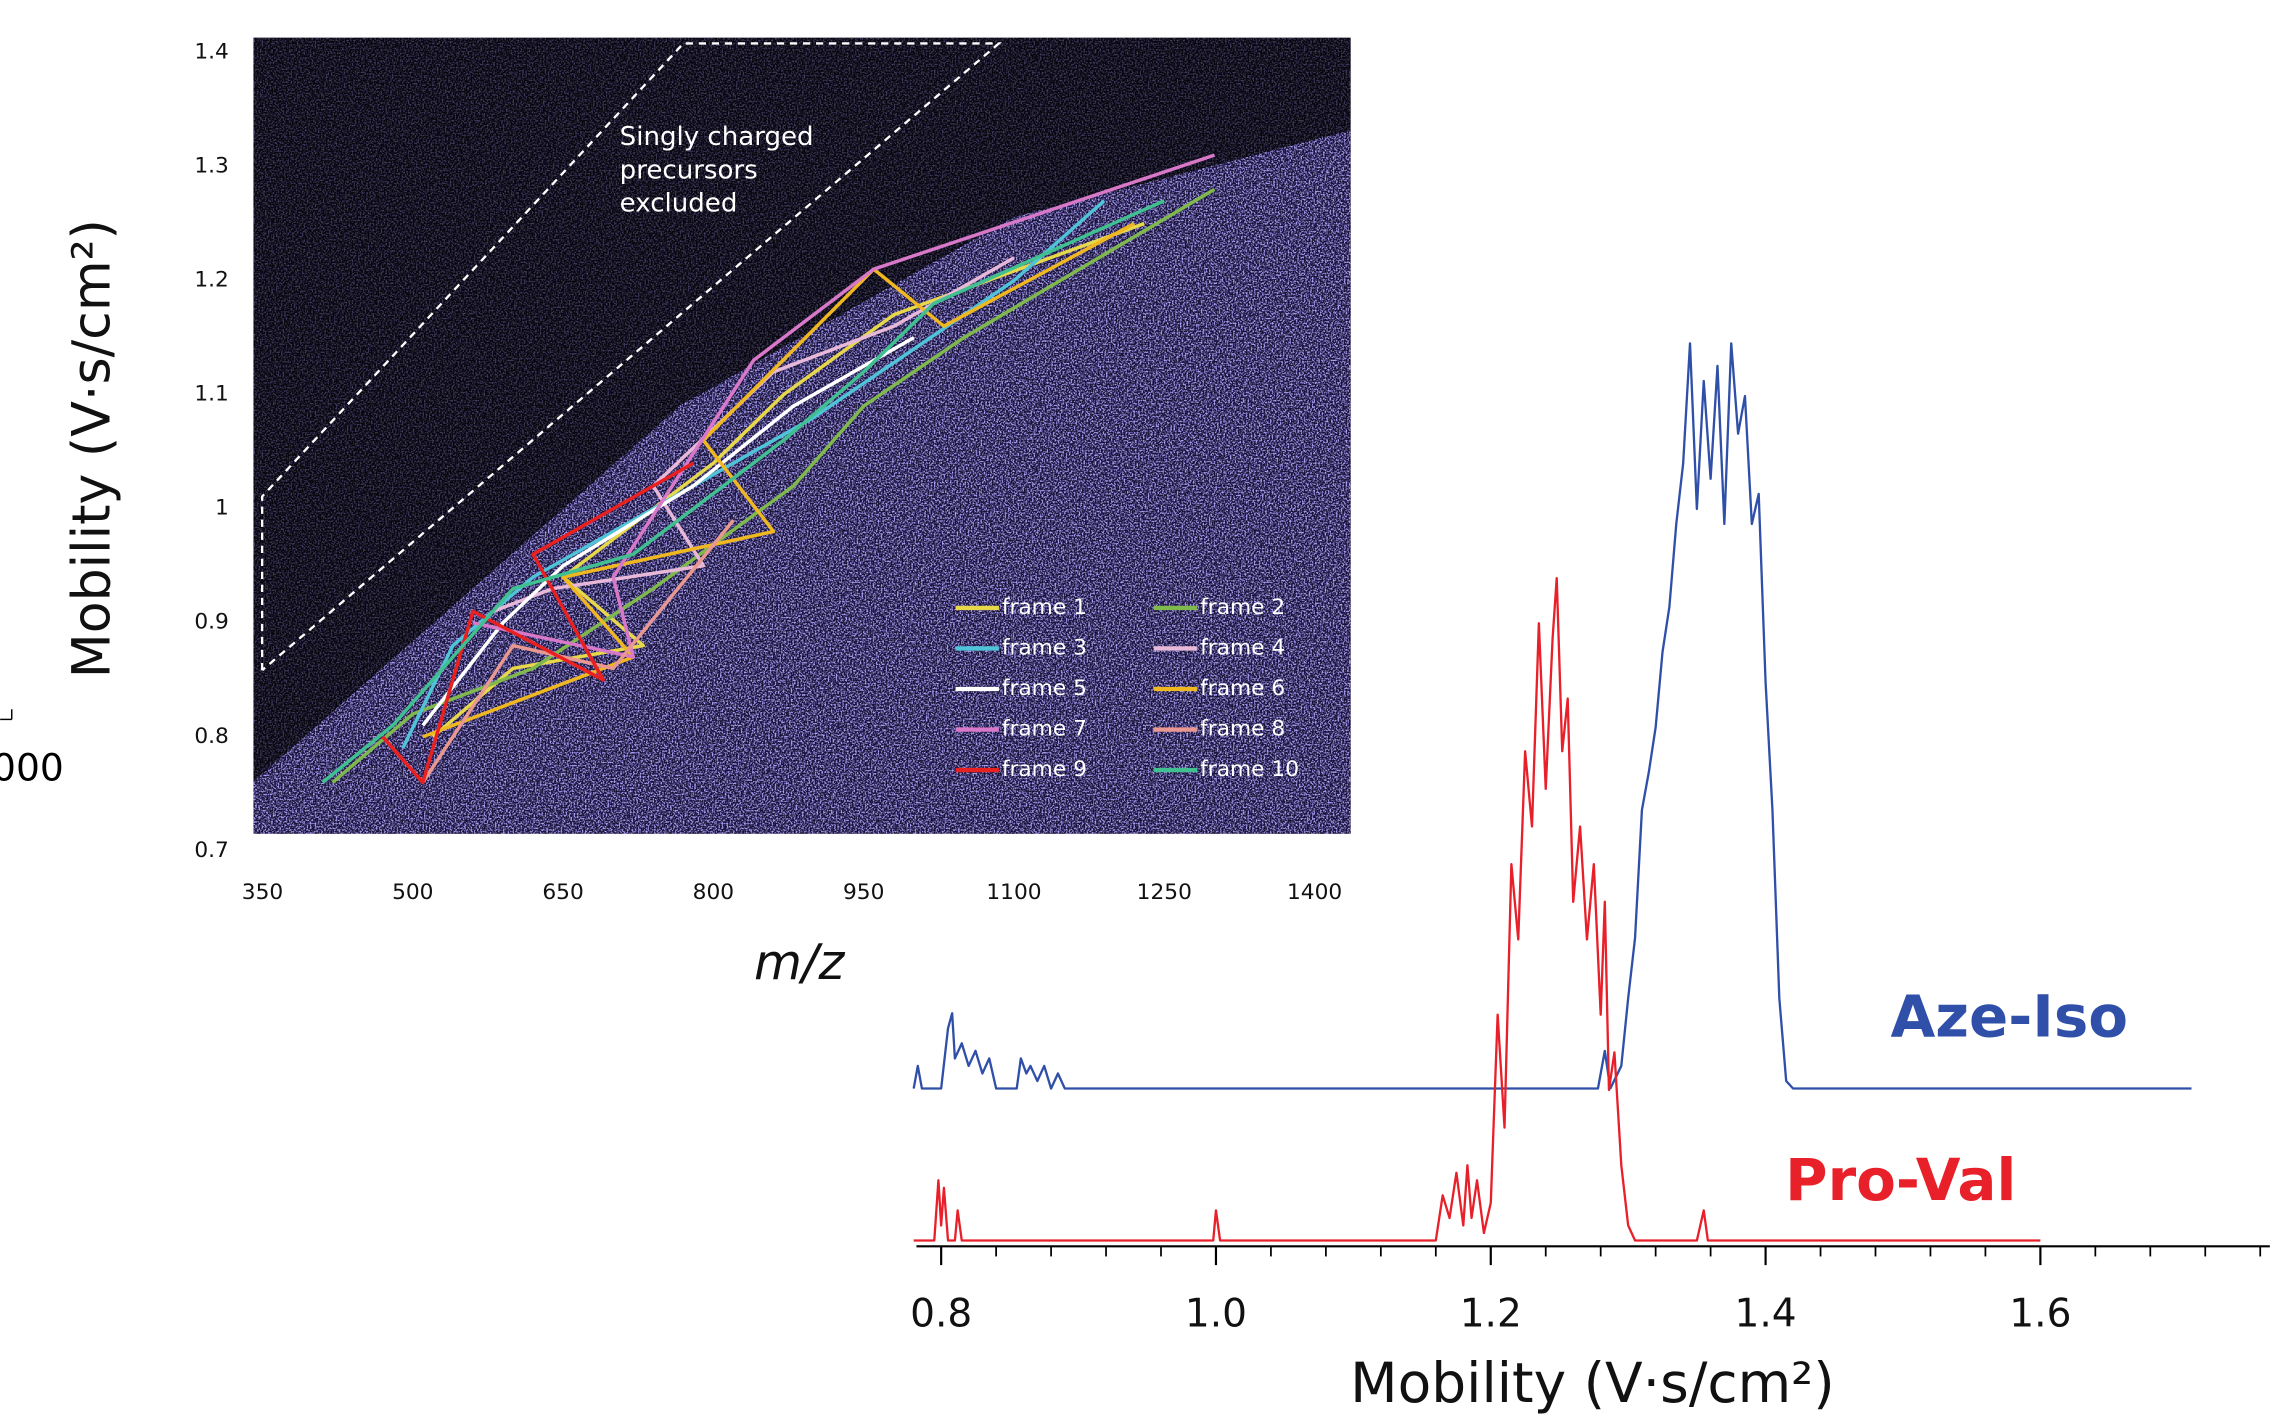 This screenshot has width=2270, height=1420. What do you see at coordinates (562, 892) in the screenshot?
I see `x-tick-label: 650` at bounding box center [562, 892].